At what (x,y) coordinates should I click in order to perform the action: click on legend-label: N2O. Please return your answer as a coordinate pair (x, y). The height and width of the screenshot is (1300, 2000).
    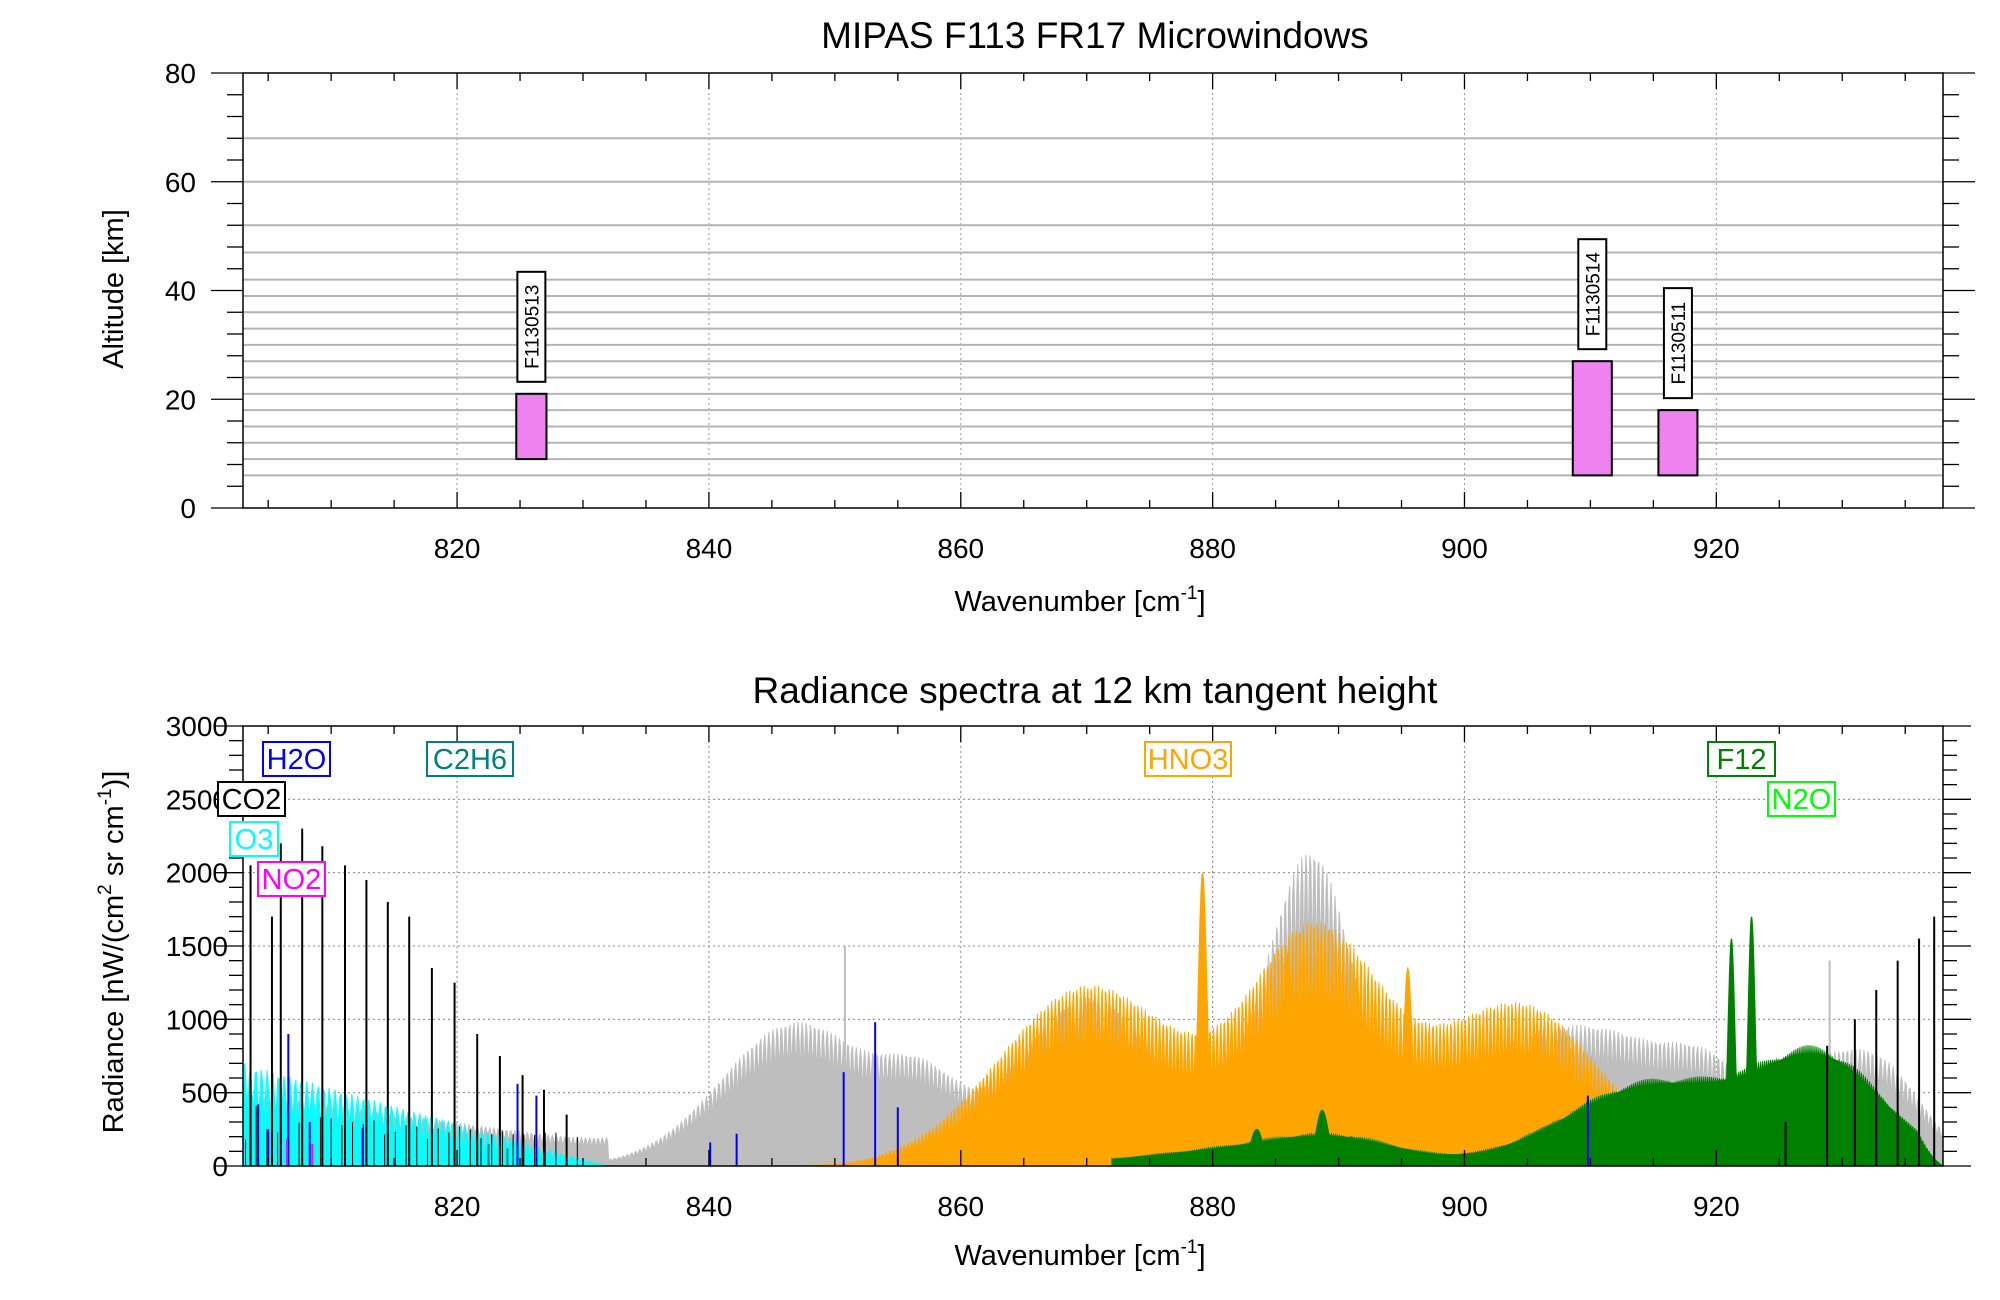
    Looking at the image, I should click on (1802, 800).